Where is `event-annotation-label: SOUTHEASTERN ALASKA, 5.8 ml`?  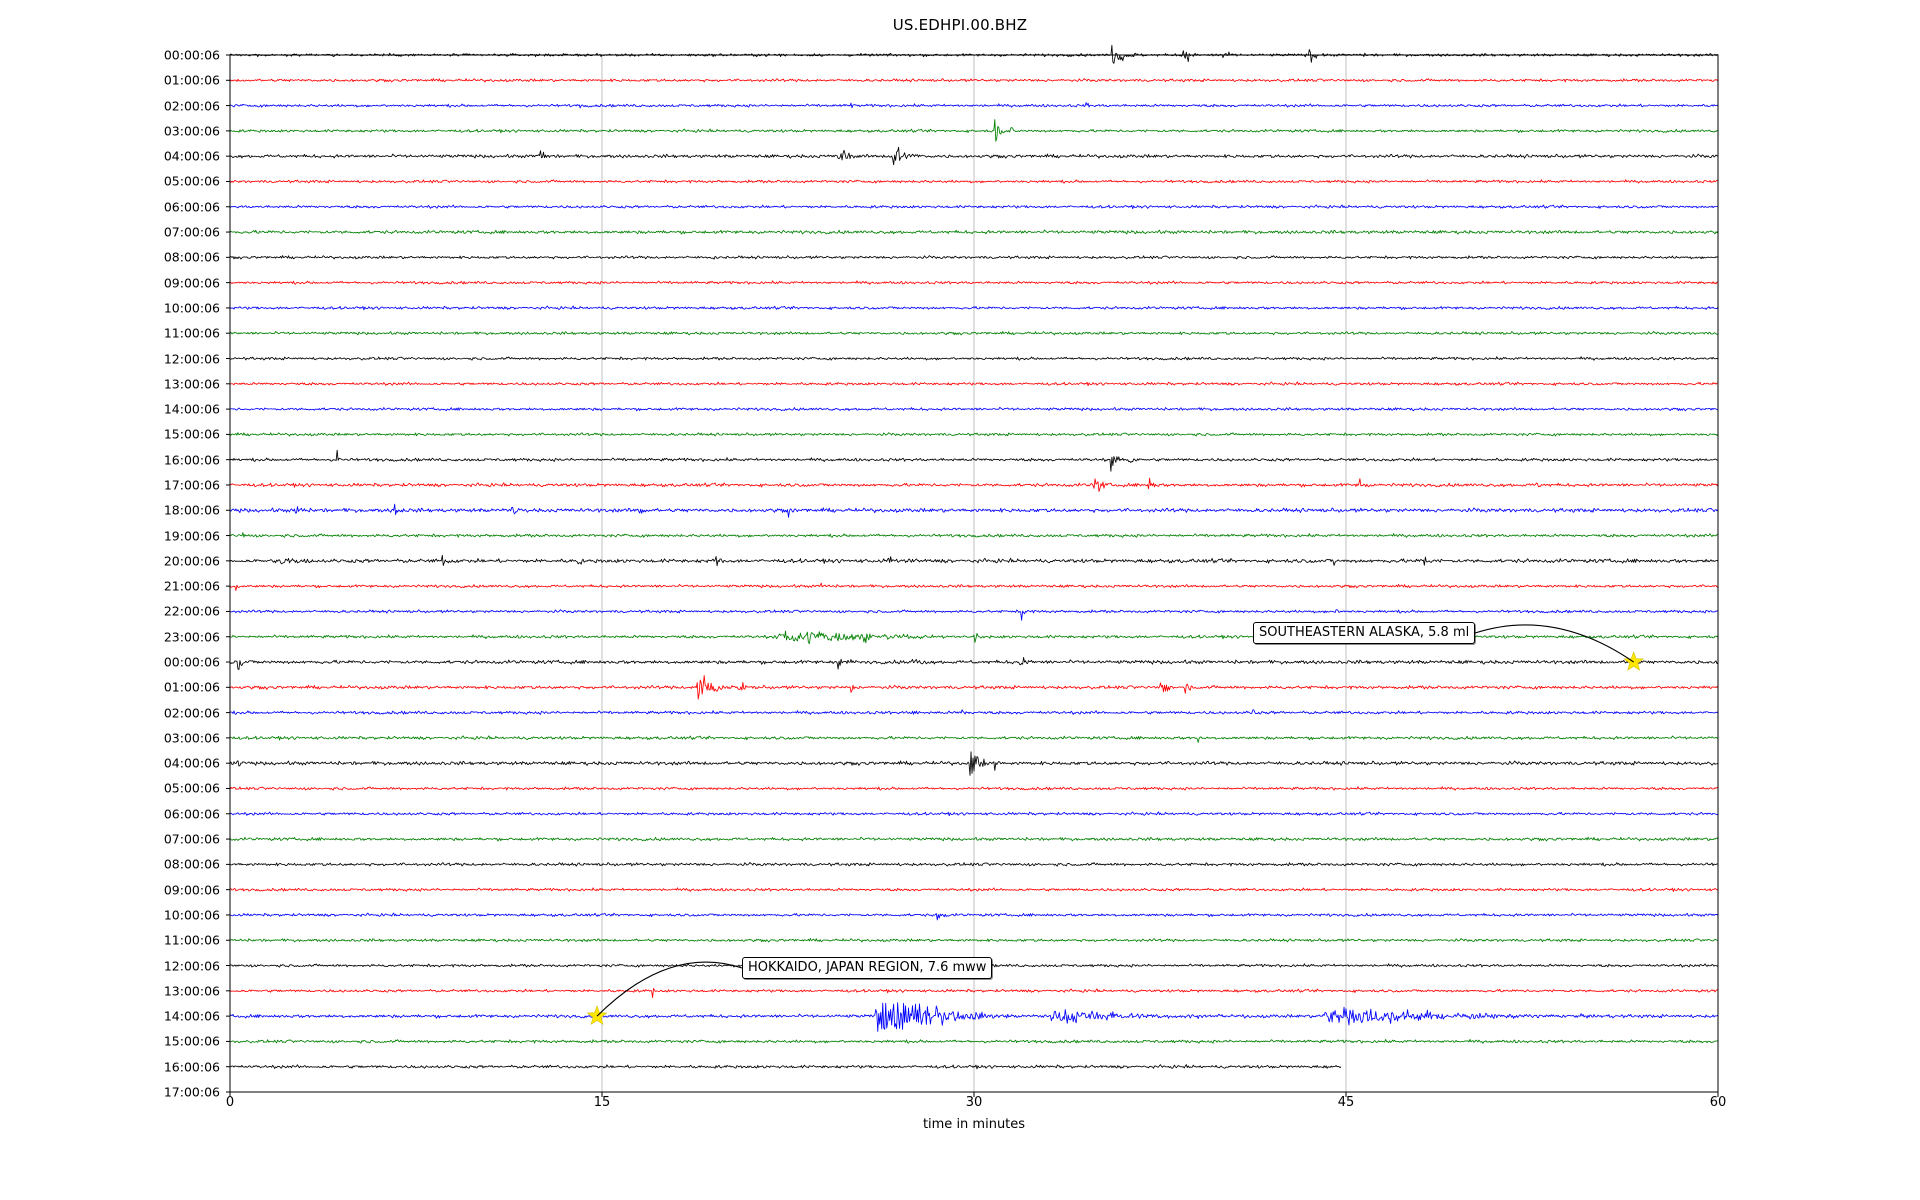 event-annotation-label: SOUTHEASTERN ALASKA, 5.8 ml is located at coordinates (1364, 633).